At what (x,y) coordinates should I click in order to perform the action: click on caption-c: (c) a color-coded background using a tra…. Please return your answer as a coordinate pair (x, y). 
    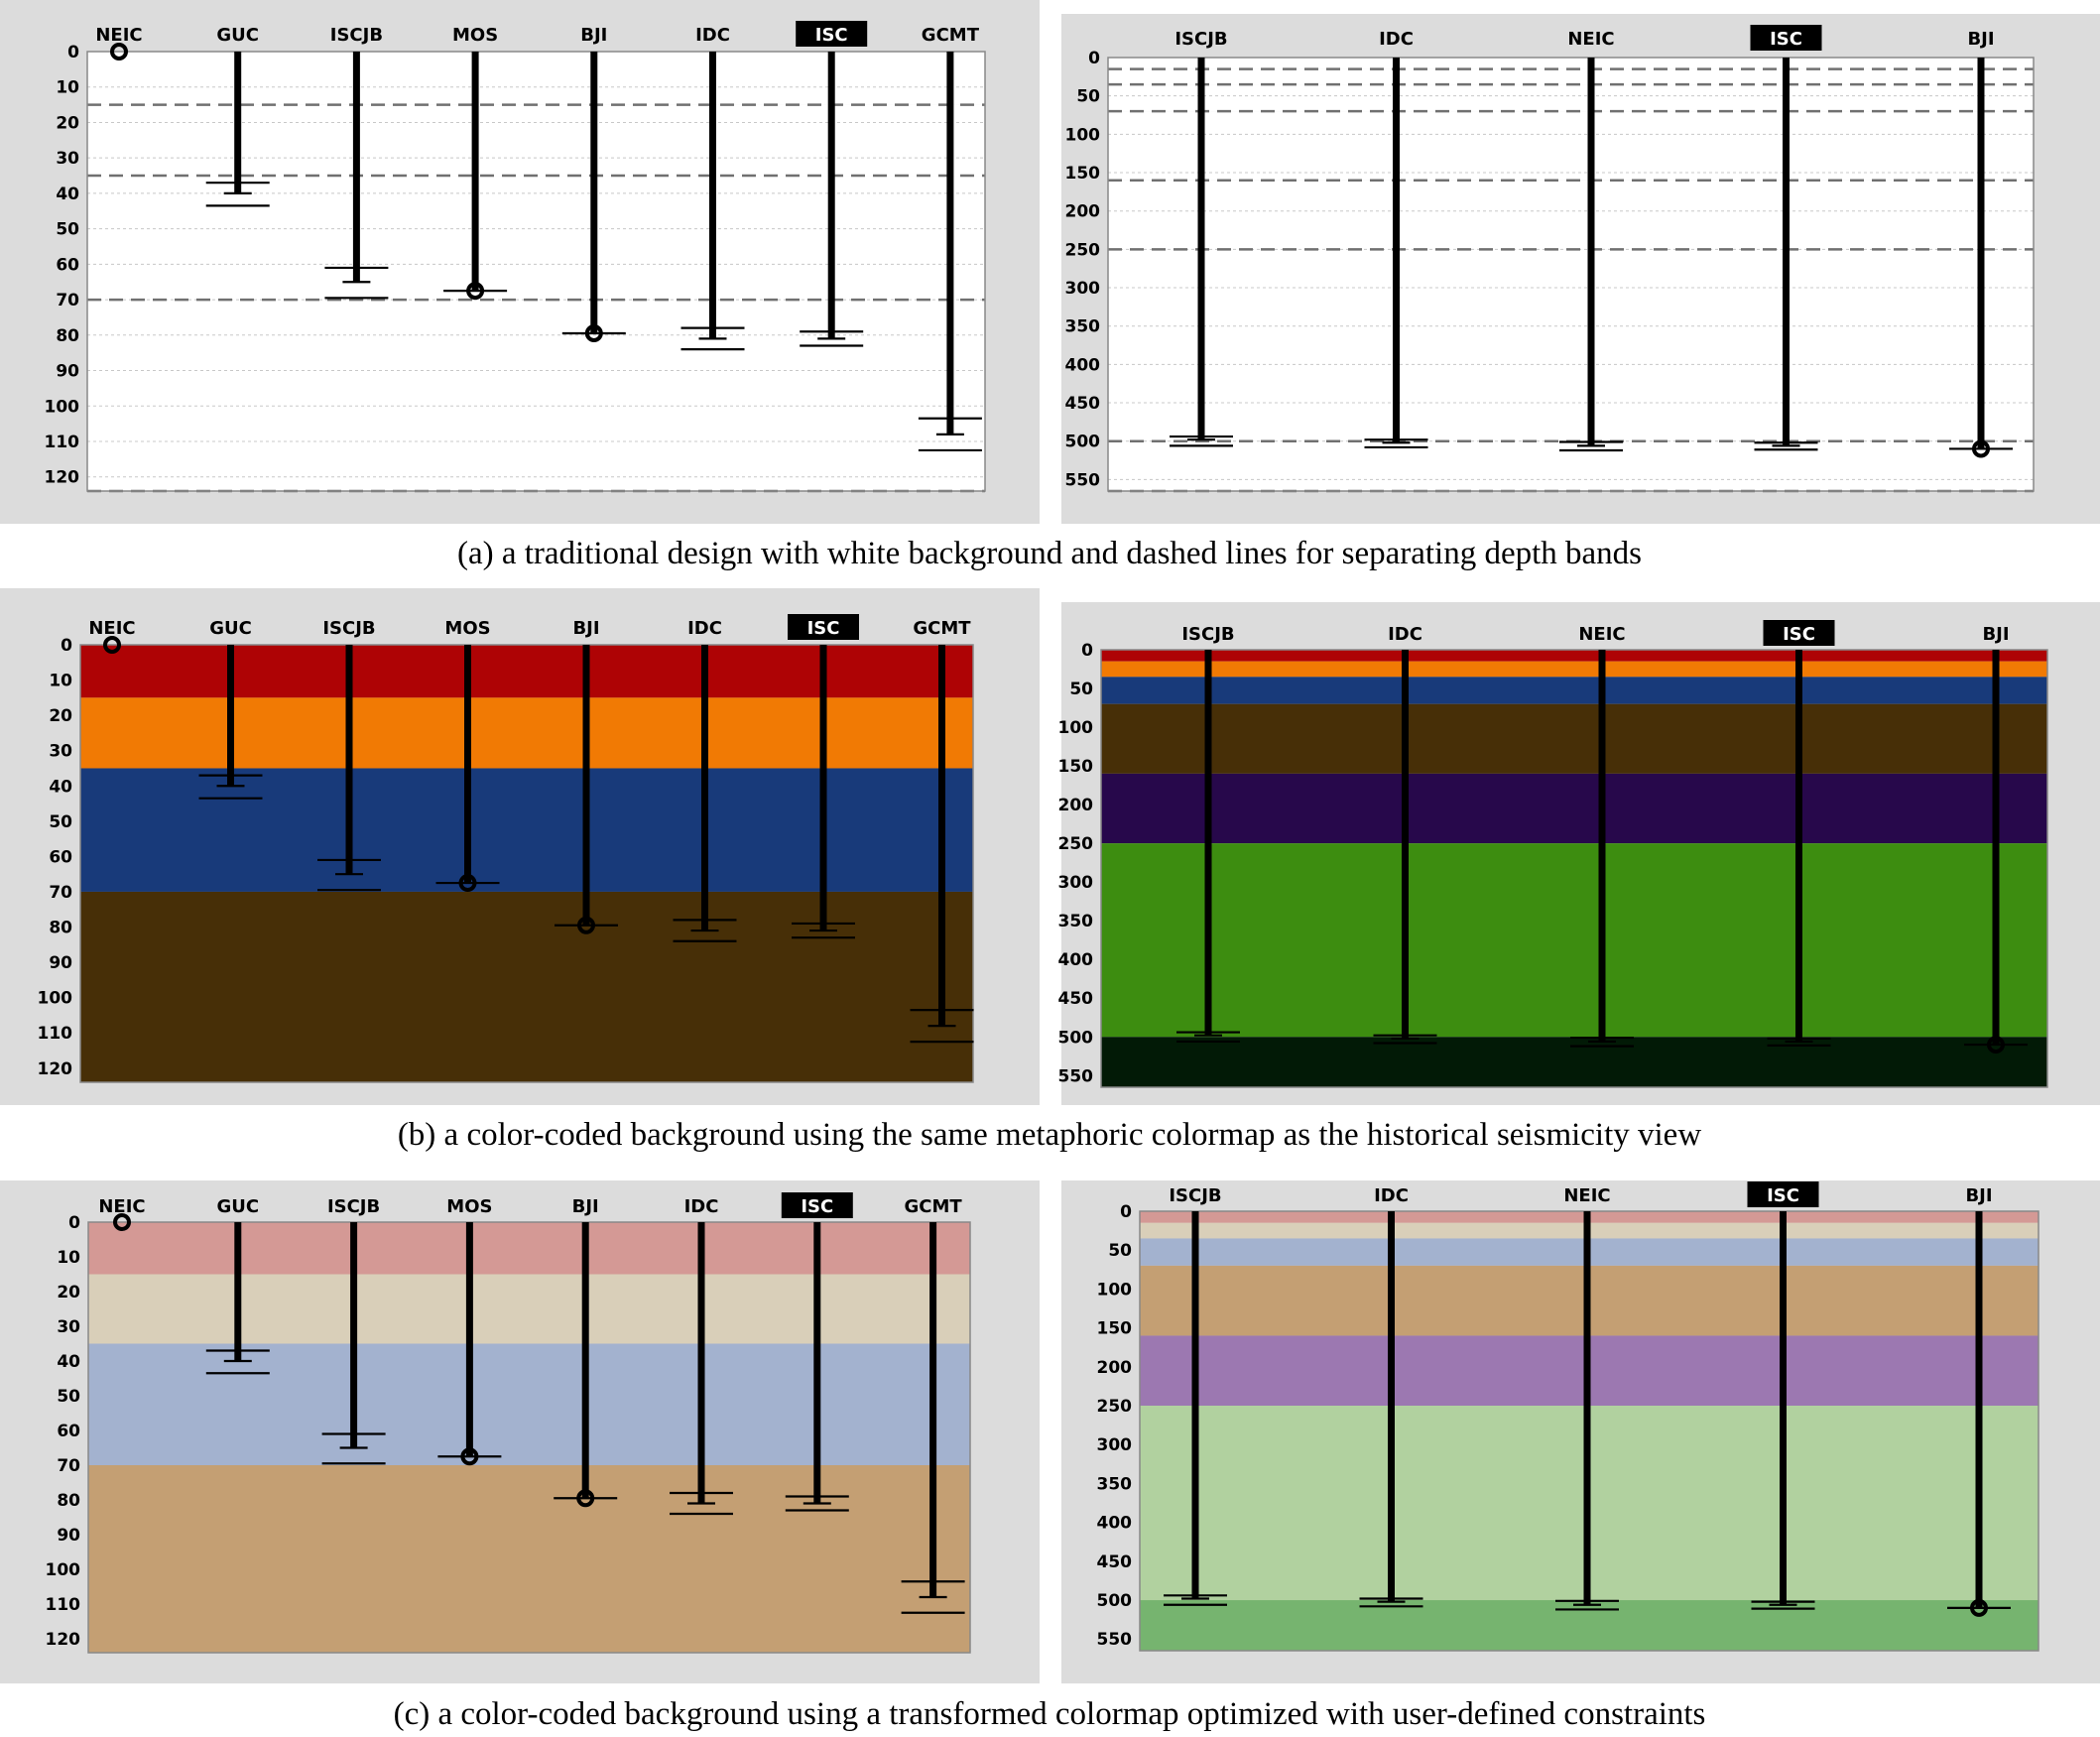
    Looking at the image, I should click on (1050, 1714).